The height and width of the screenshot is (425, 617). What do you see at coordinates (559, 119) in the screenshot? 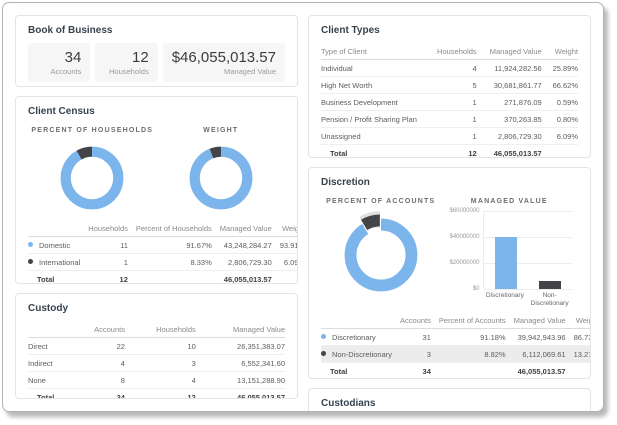
I see `cell-weight: 0.80%` at bounding box center [559, 119].